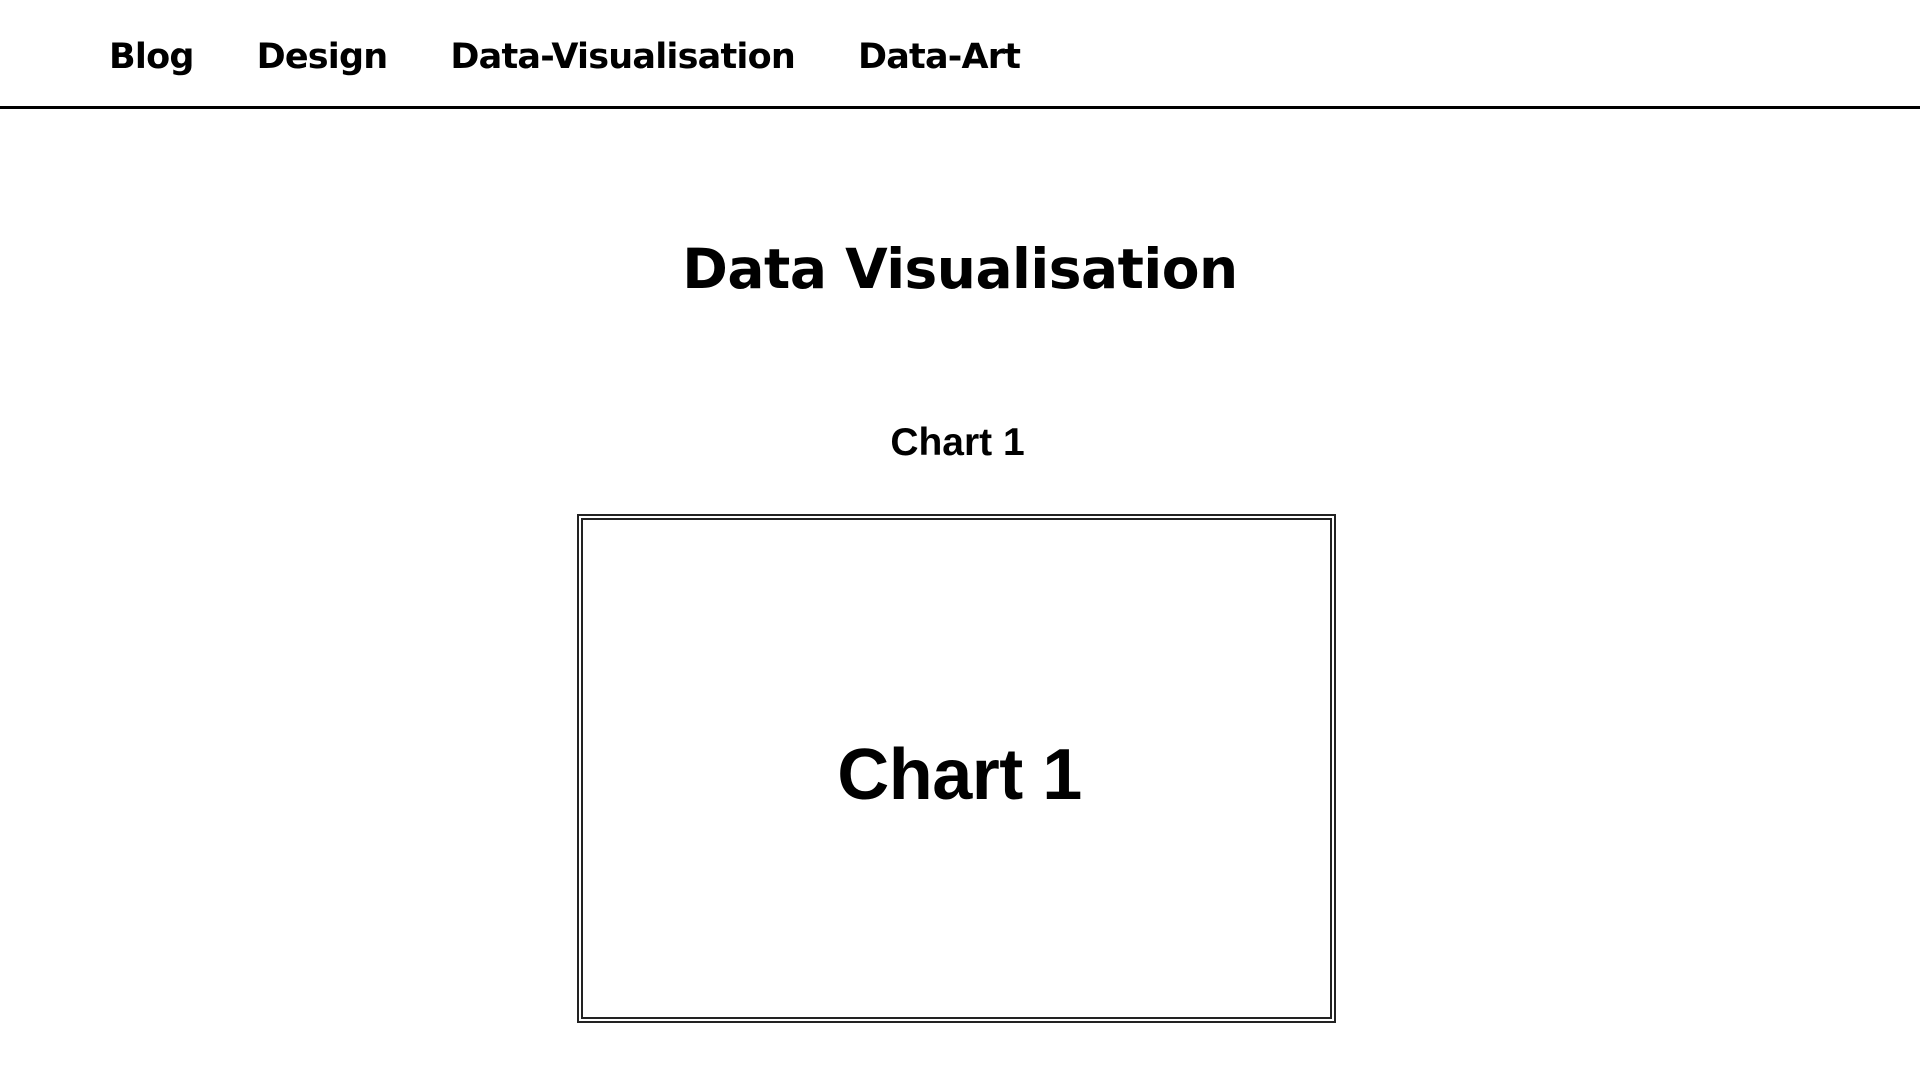 The width and height of the screenshot is (1920, 1080). I want to click on nav-link-design: Design, so click(322, 57).